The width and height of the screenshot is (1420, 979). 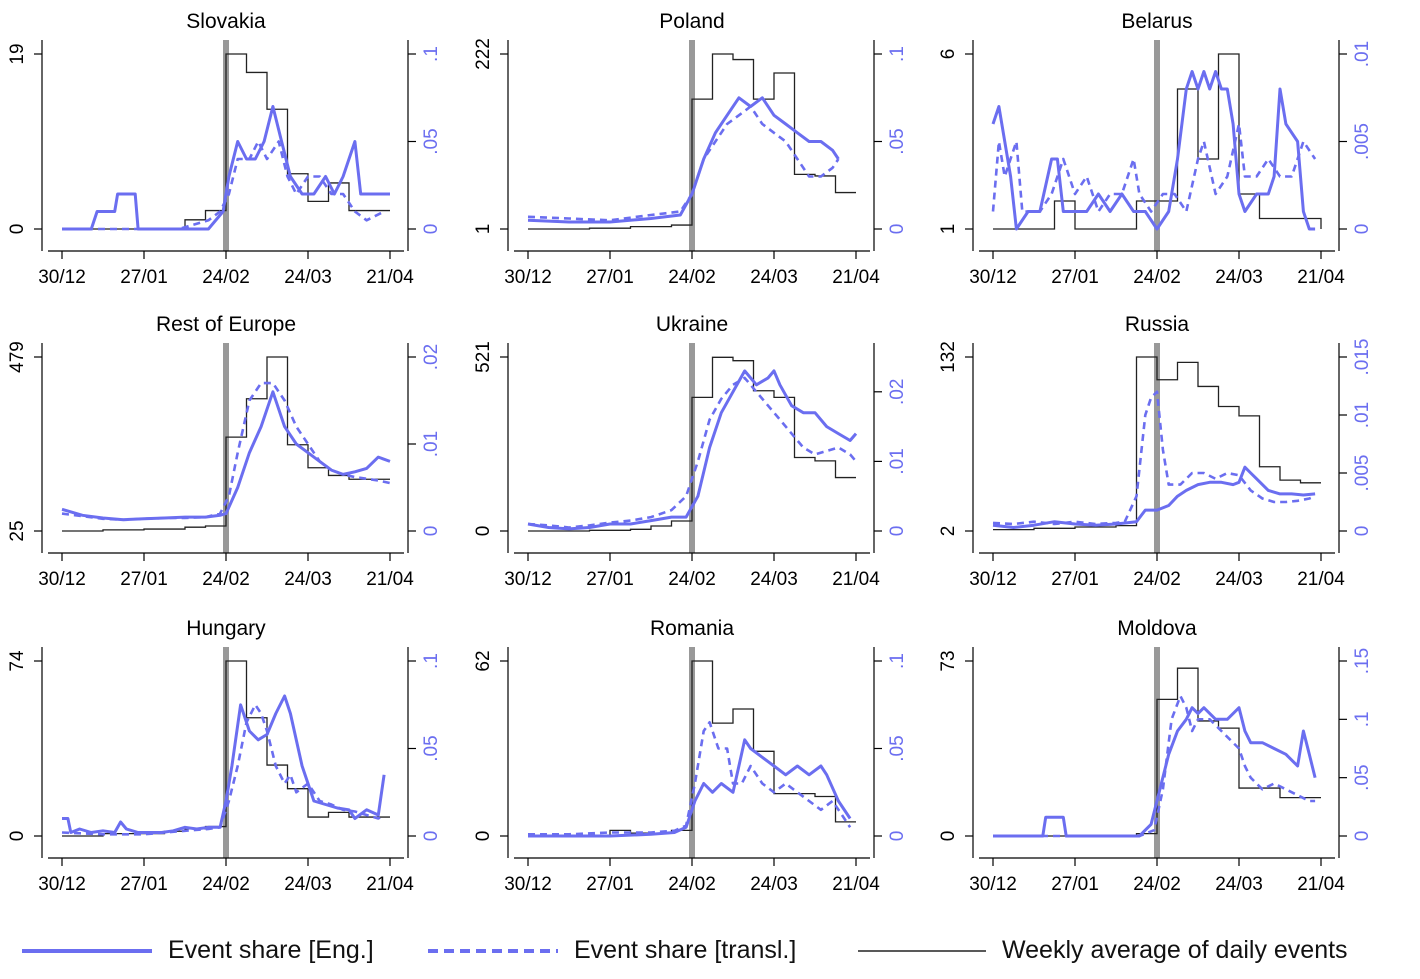 I want to click on left-tick-label: 25, so click(x=17, y=530).